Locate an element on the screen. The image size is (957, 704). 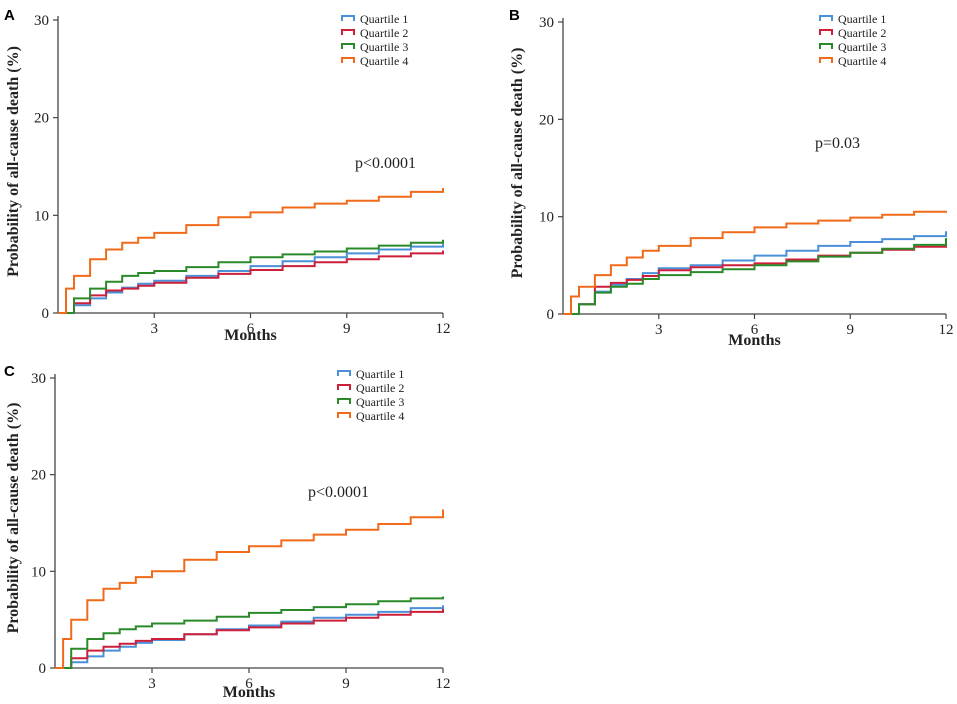
panel-letter: C is located at coordinates (9, 371).